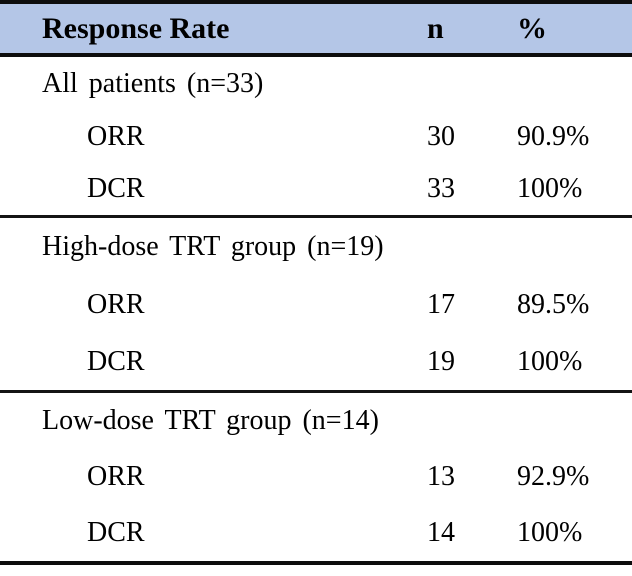 This screenshot has height=576, width=632. Describe the element at coordinates (472, 190) in the screenshot. I see `n-value: 33` at that location.